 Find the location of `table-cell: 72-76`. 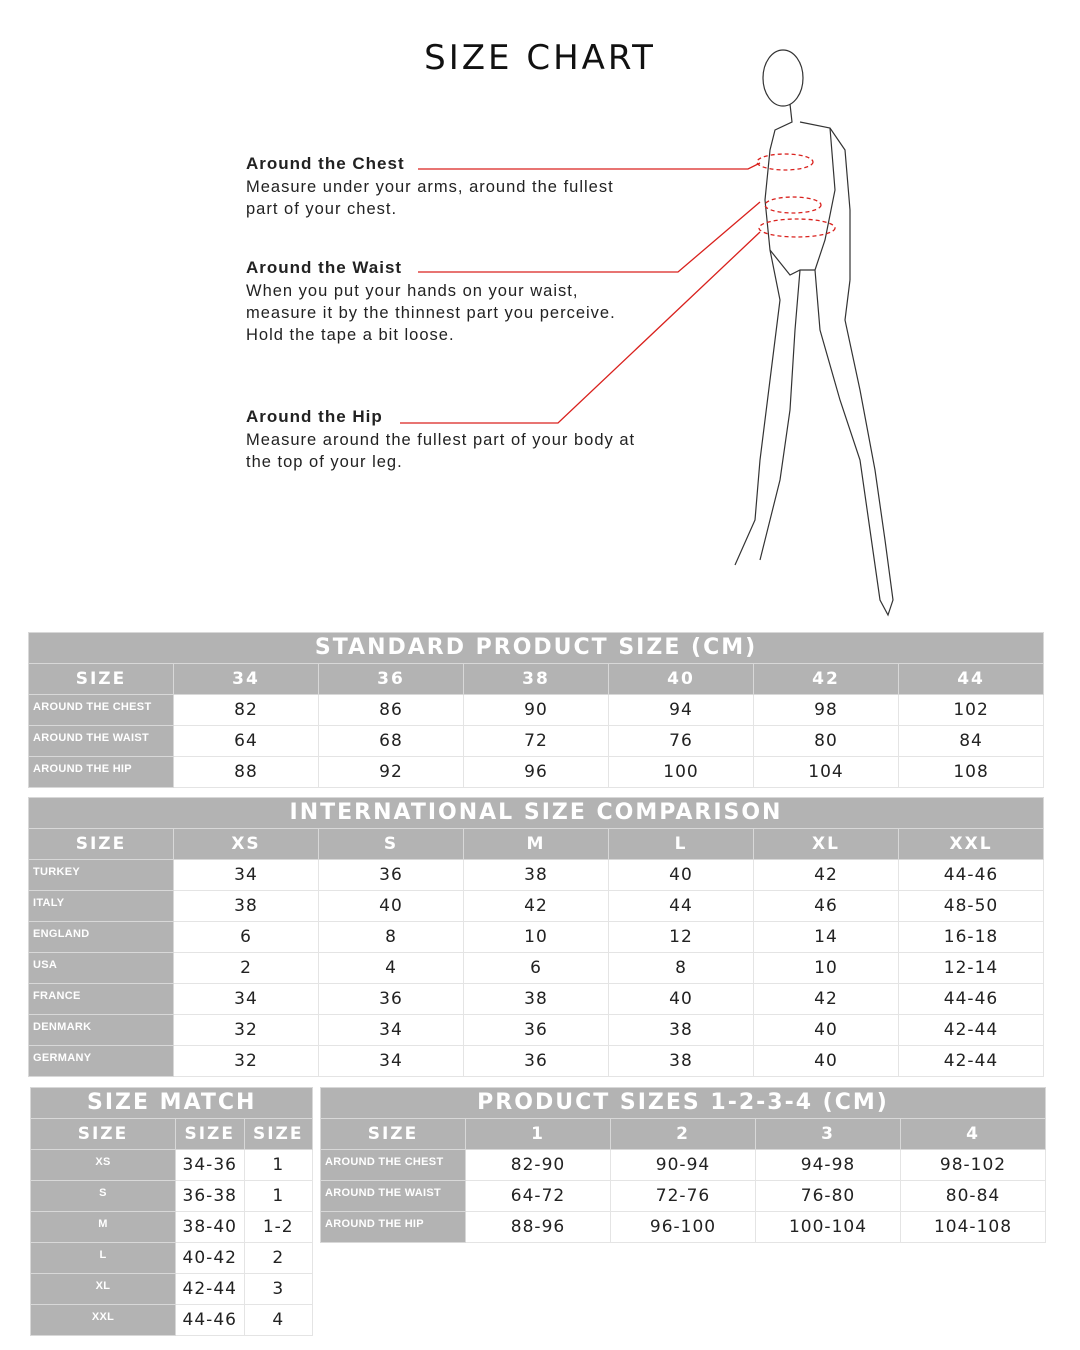

table-cell: 72-76 is located at coordinates (683, 1196).